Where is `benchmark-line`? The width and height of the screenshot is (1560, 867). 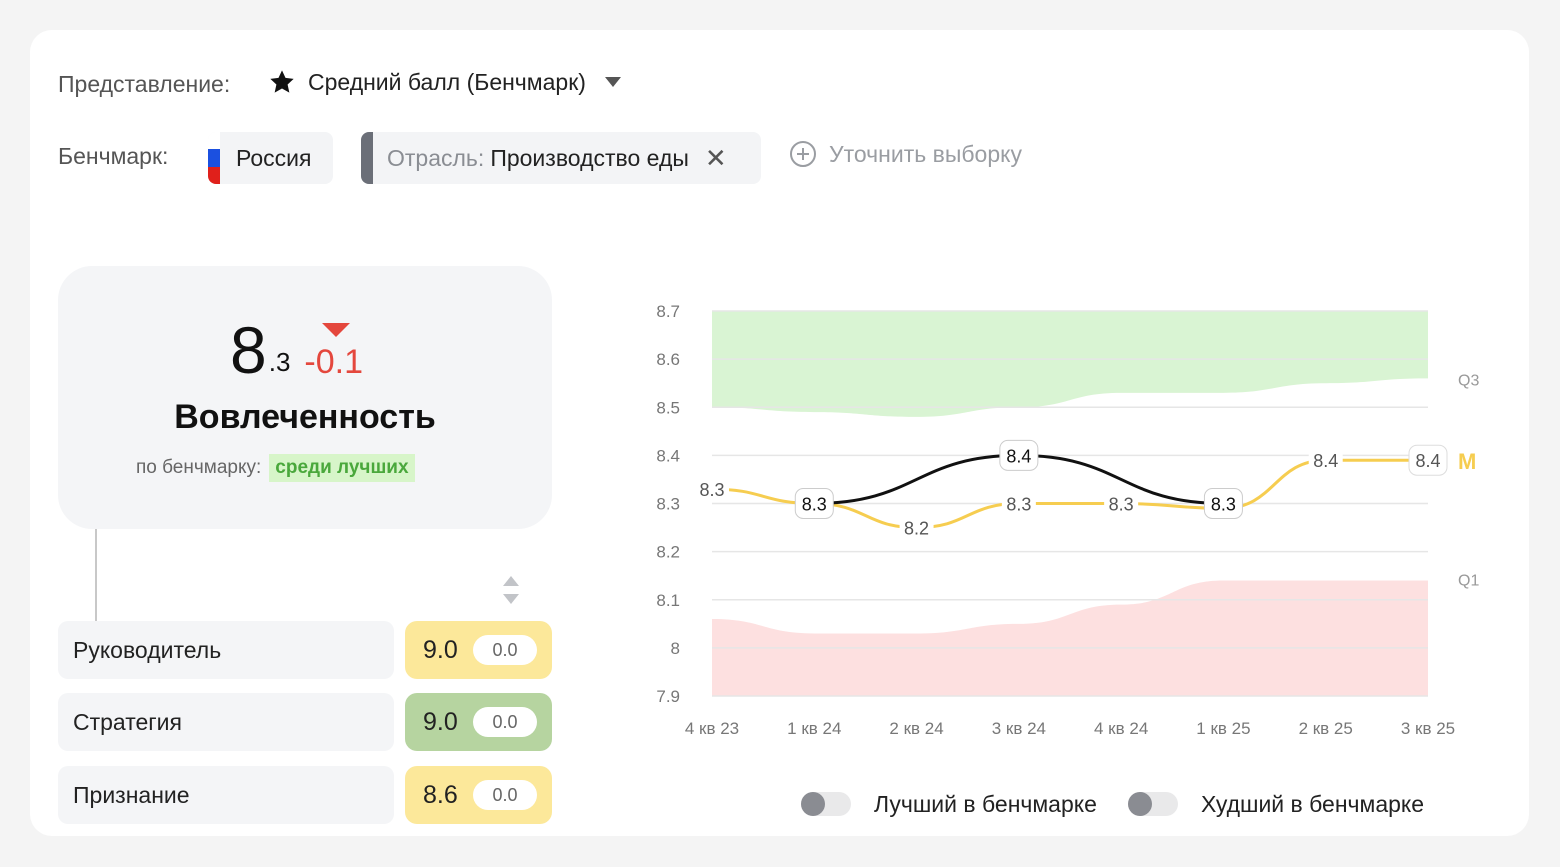 benchmark-line is located at coordinates (1069, 494).